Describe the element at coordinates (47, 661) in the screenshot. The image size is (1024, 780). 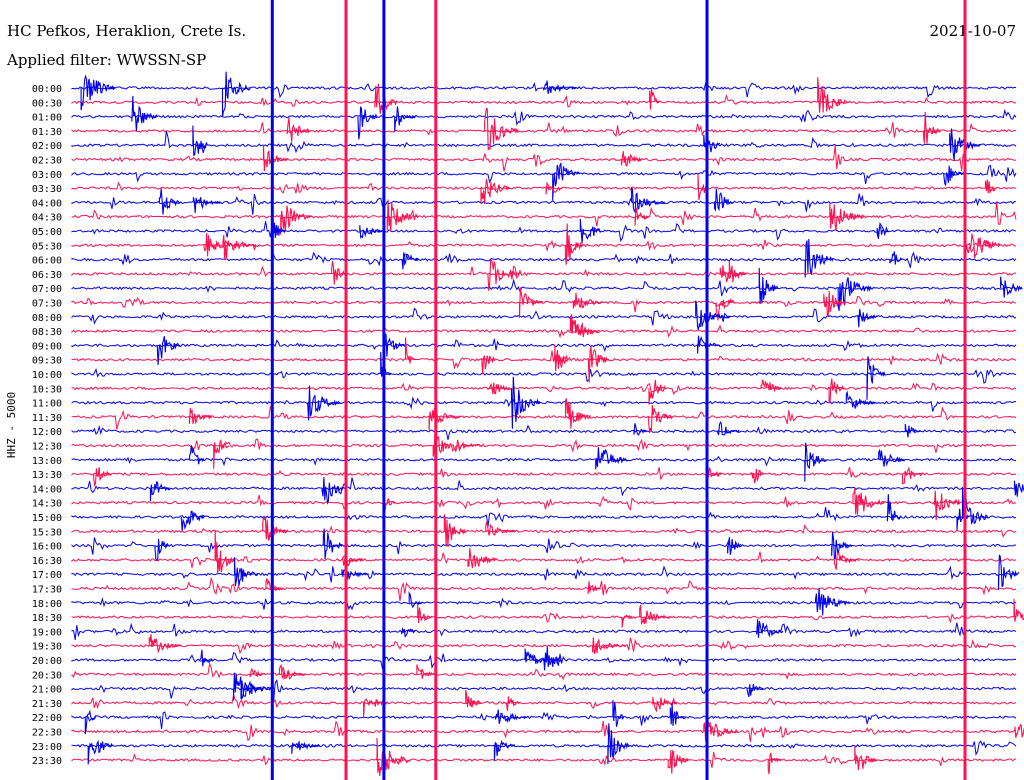
I see `time-label: 20:00` at that location.